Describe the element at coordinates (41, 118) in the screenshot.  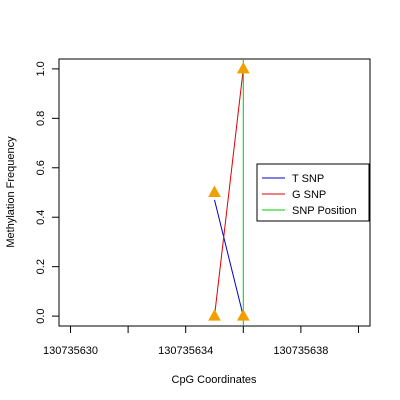
I see `y-tick-label: 0.8` at that location.